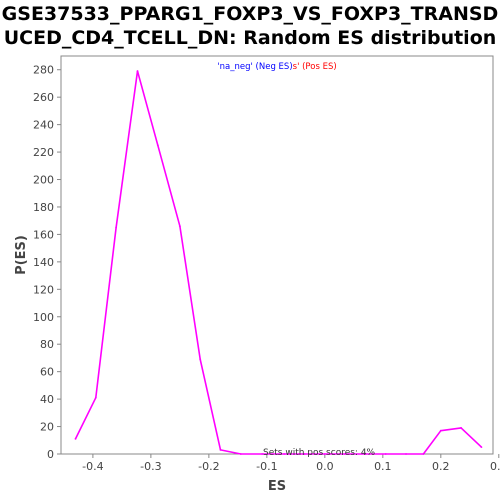 This screenshot has width=500, height=500. I want to click on y-axis-label: P(ES), so click(21, 255).